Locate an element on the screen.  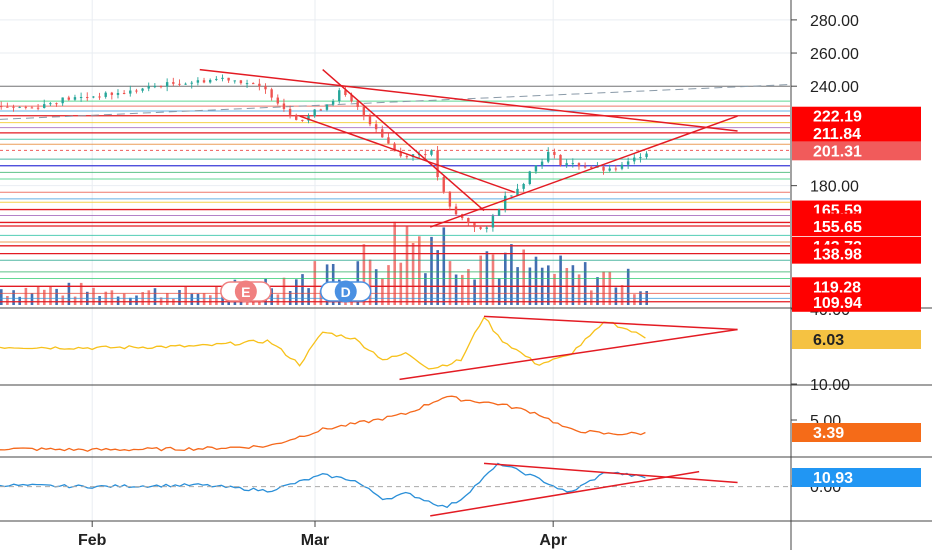
indicator1-line is located at coordinates (323, 343).